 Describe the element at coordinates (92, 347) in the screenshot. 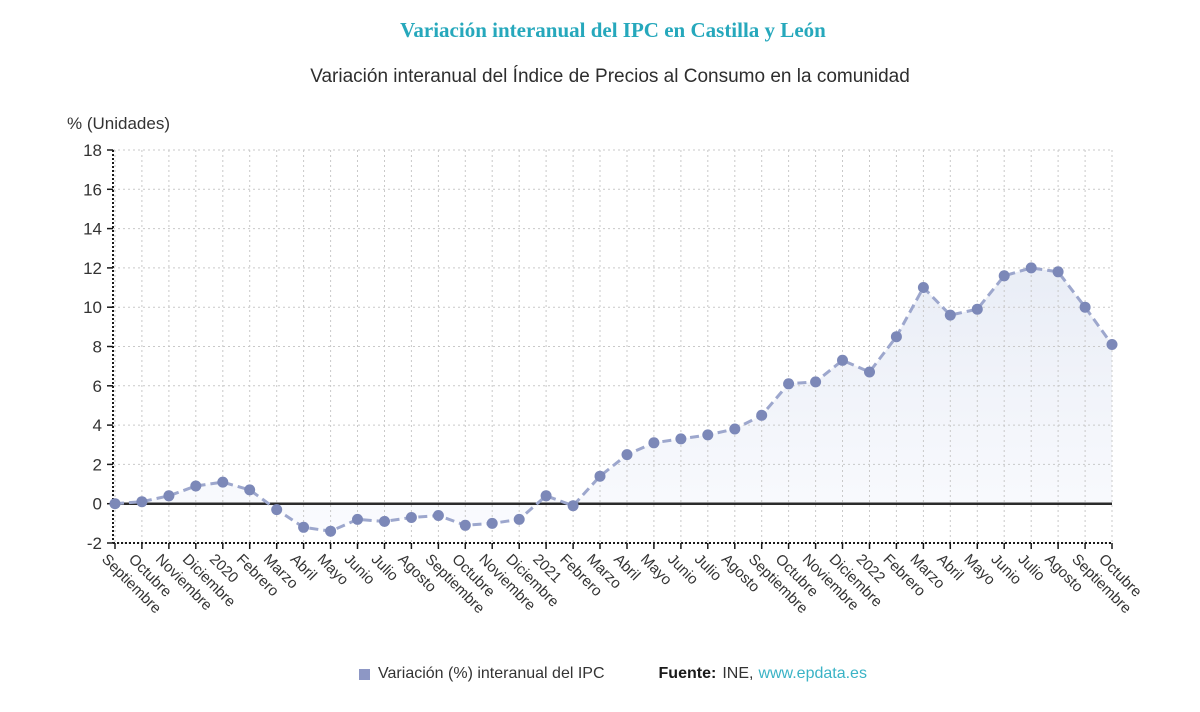

I see `y-axis-labels: 18 16 14 12 10 8 6 4 2 0 -2` at that location.